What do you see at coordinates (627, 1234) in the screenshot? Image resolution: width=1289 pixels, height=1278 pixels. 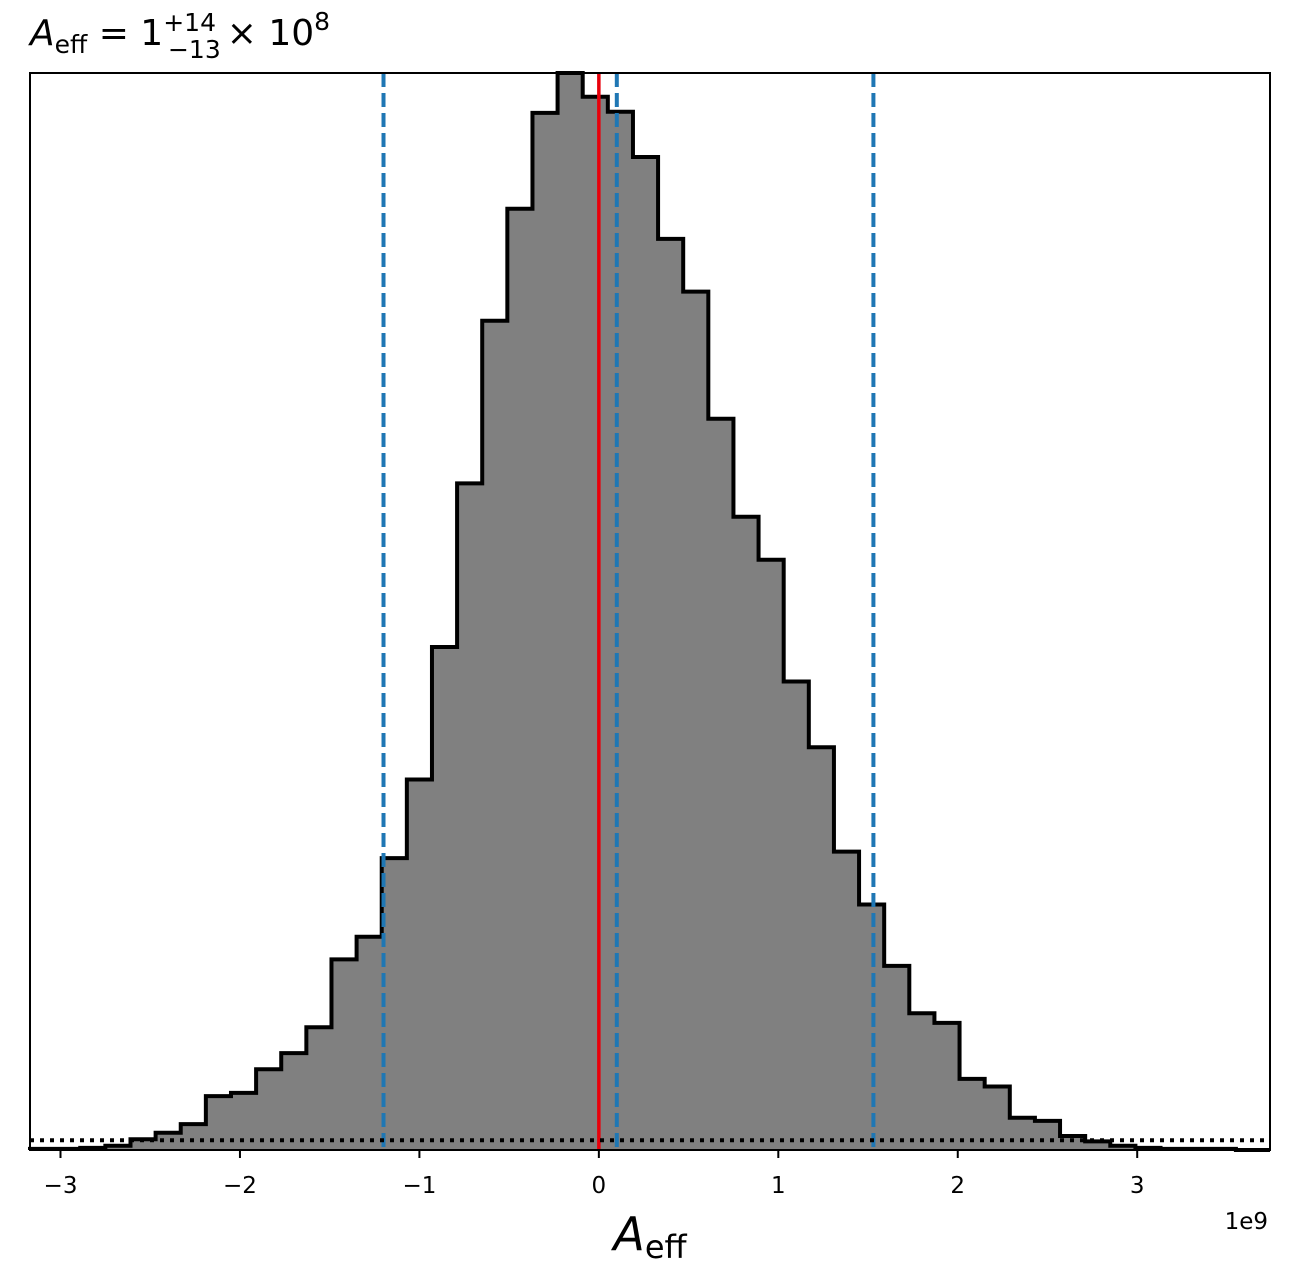 I see `xlabel-symbol: A` at bounding box center [627, 1234].